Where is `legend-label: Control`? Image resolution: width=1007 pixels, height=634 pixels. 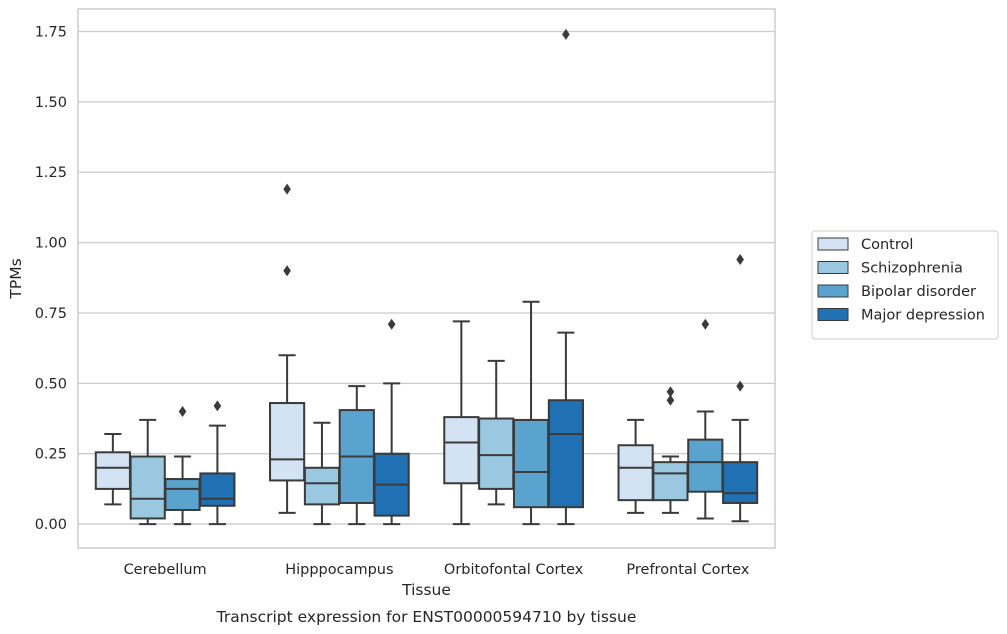
legend-label: Control is located at coordinates (887, 245).